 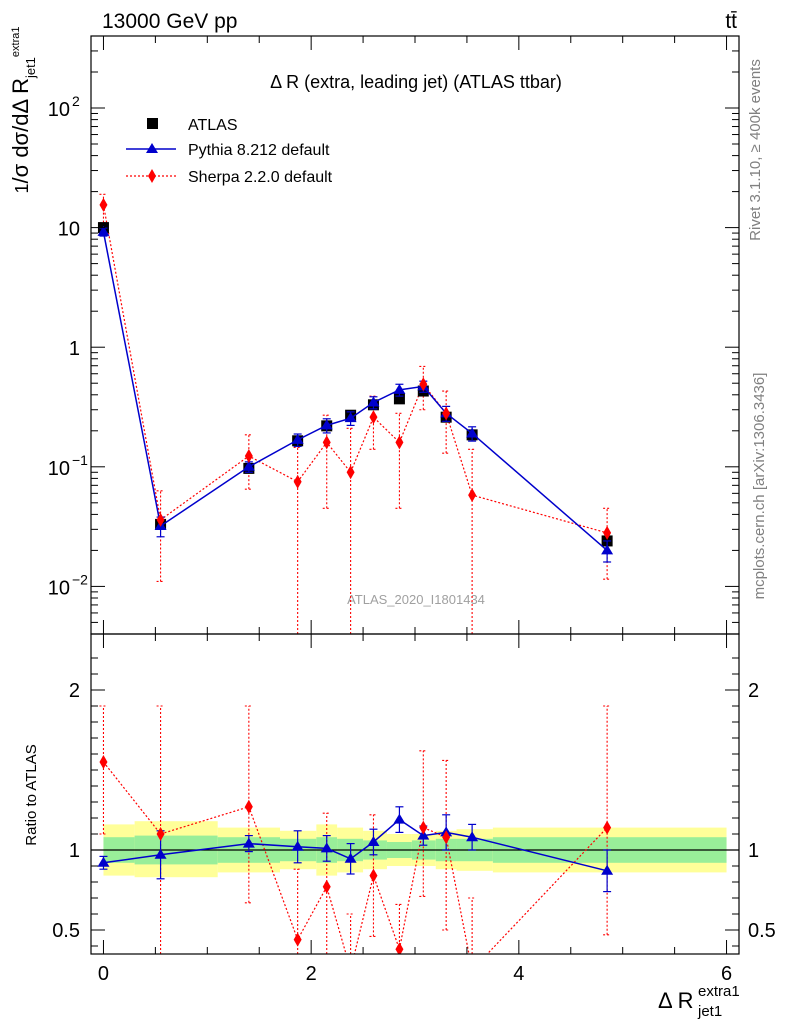 I want to click on ratio-y-tick-label: 2, so click(x=74, y=691).